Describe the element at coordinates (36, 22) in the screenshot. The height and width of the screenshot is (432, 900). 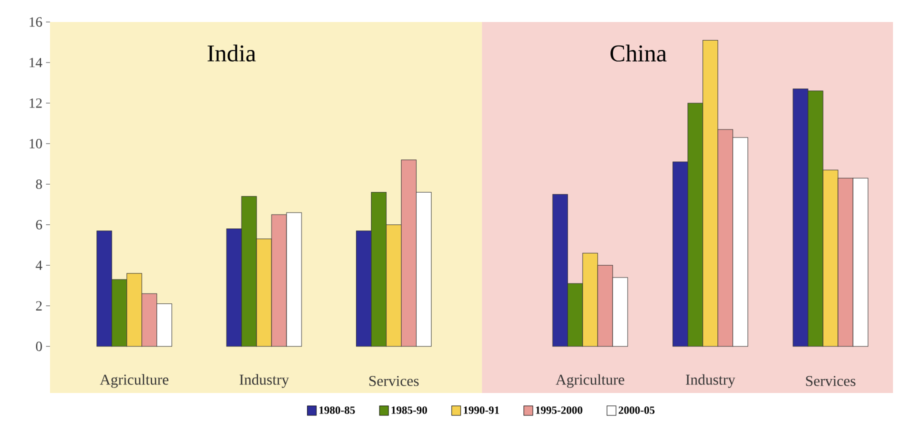
I see `y-tick-label: 16` at that location.